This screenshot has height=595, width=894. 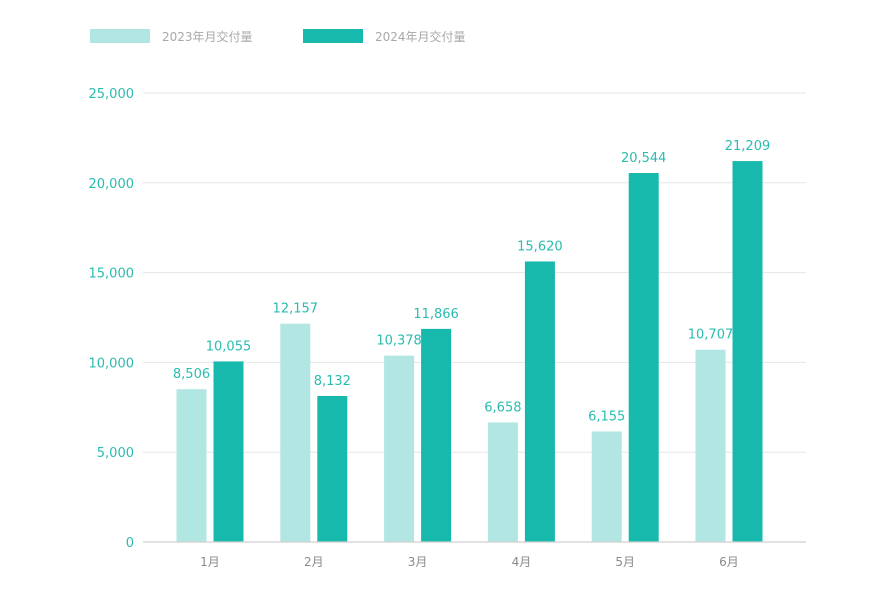 What do you see at coordinates (399, 341) in the screenshot?
I see `data-label-2023-3: 10,378` at bounding box center [399, 341].